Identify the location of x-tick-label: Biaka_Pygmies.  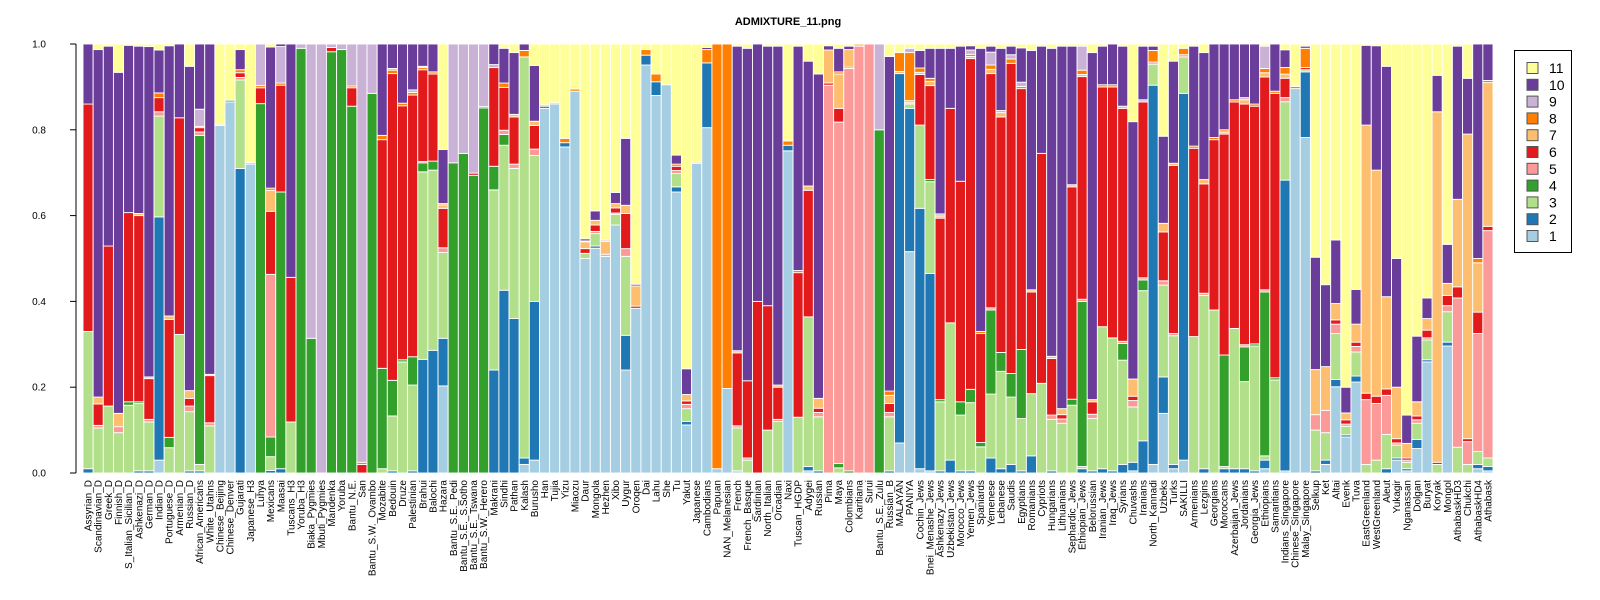
(312, 514).